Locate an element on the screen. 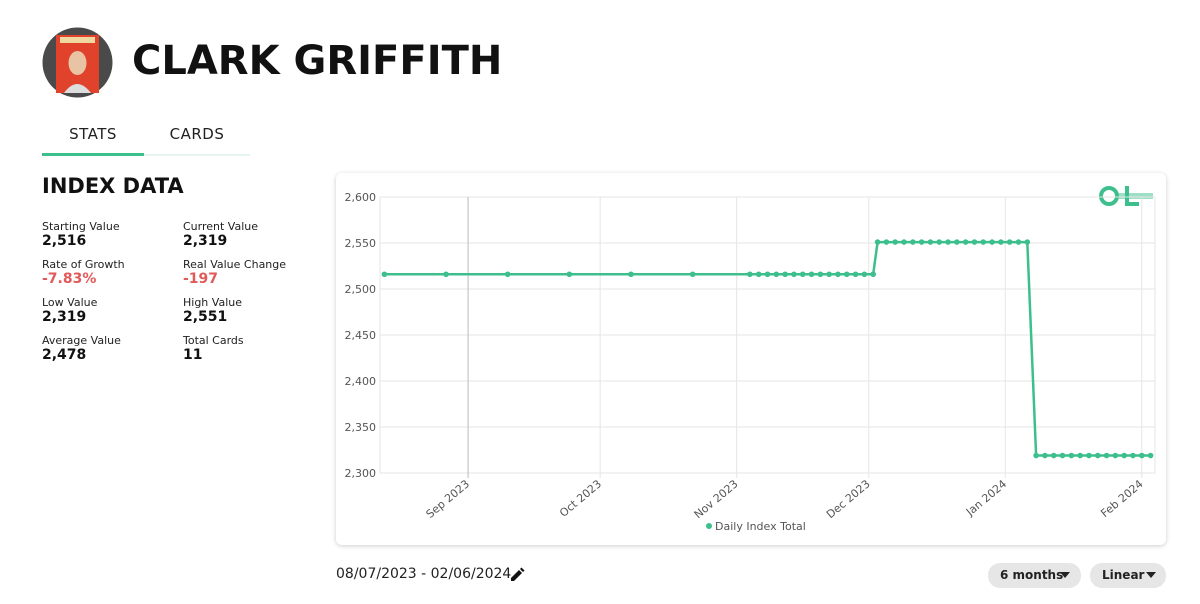 The height and width of the screenshot is (604, 1200). stat-value: 2,551 is located at coordinates (205, 317).